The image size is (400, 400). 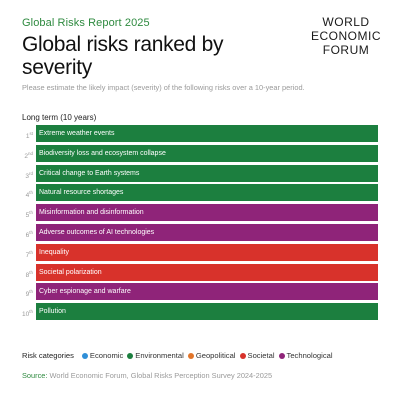 I want to click on rank-number: 4th, so click(x=29, y=195).